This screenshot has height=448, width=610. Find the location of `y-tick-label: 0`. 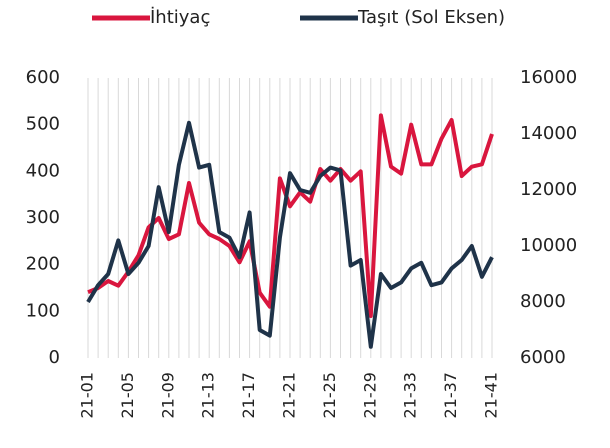

y-tick-label: 0 is located at coordinates (54, 357).